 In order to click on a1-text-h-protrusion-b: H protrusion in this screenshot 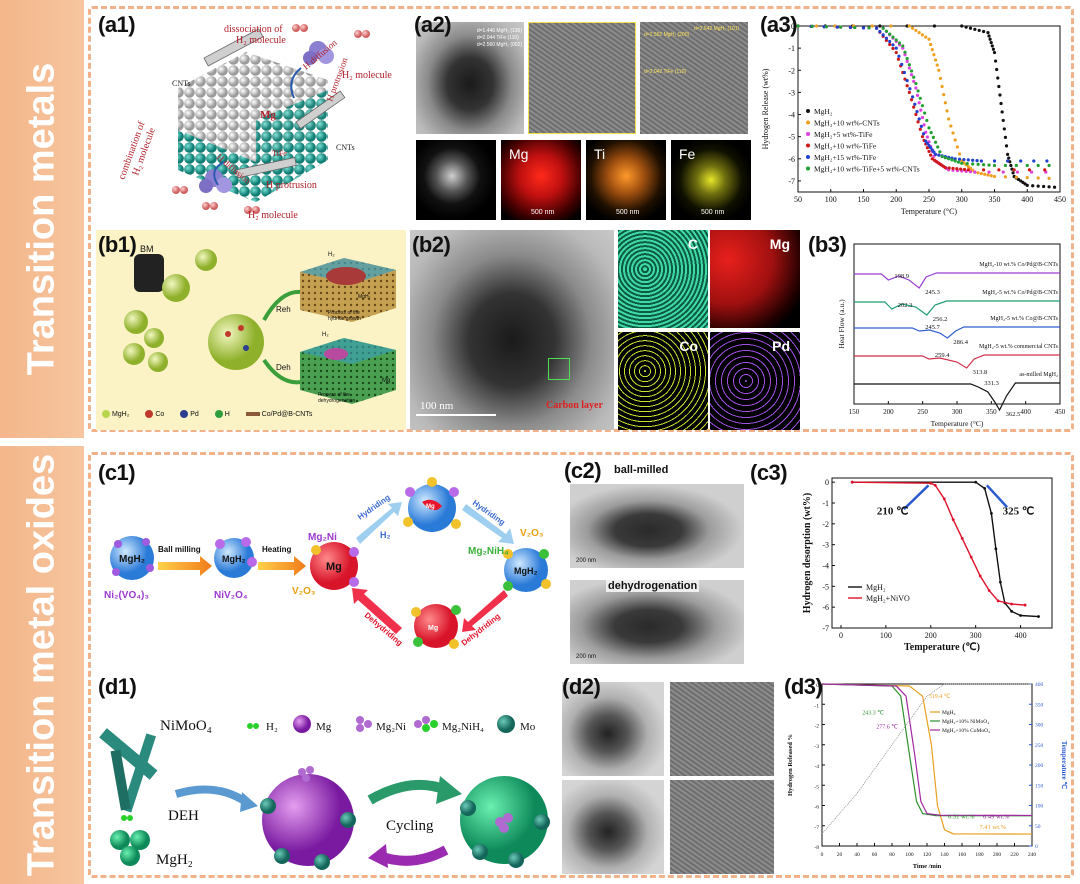, I will do `click(291, 185)`.